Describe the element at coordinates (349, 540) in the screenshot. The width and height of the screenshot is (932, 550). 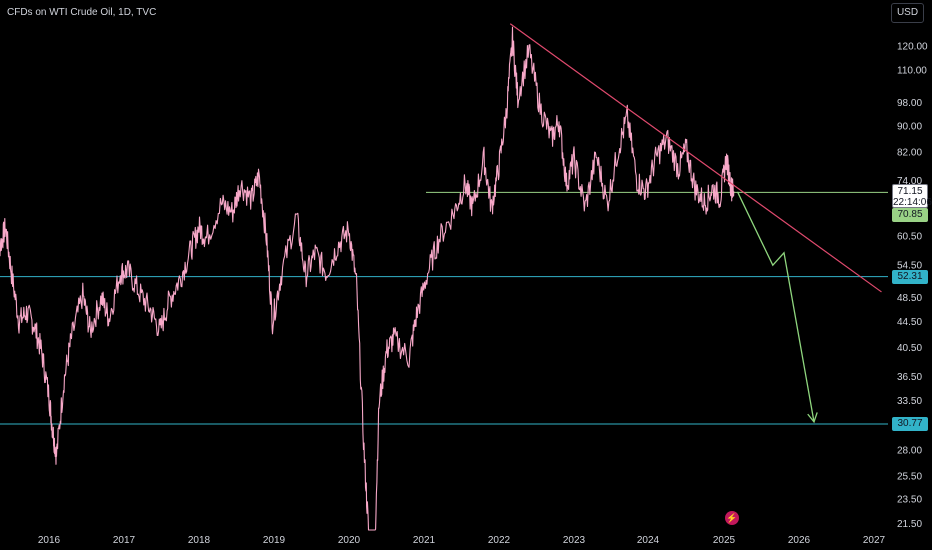
I see `time-axis-tick: 2020` at that location.